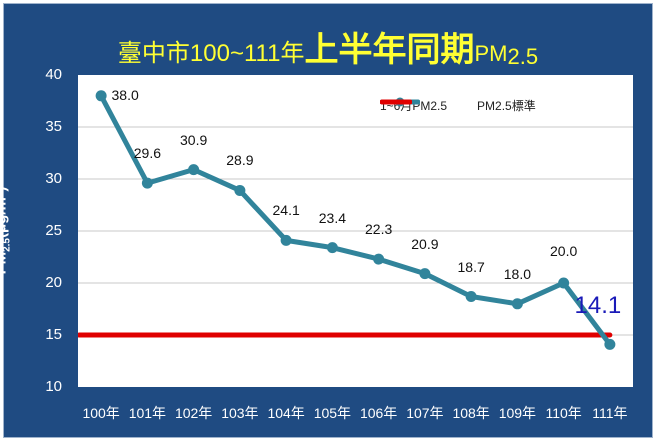 The height and width of the screenshot is (441, 656). What do you see at coordinates (523, 56) in the screenshot?
I see `title-subscript: 2.5` at bounding box center [523, 56].